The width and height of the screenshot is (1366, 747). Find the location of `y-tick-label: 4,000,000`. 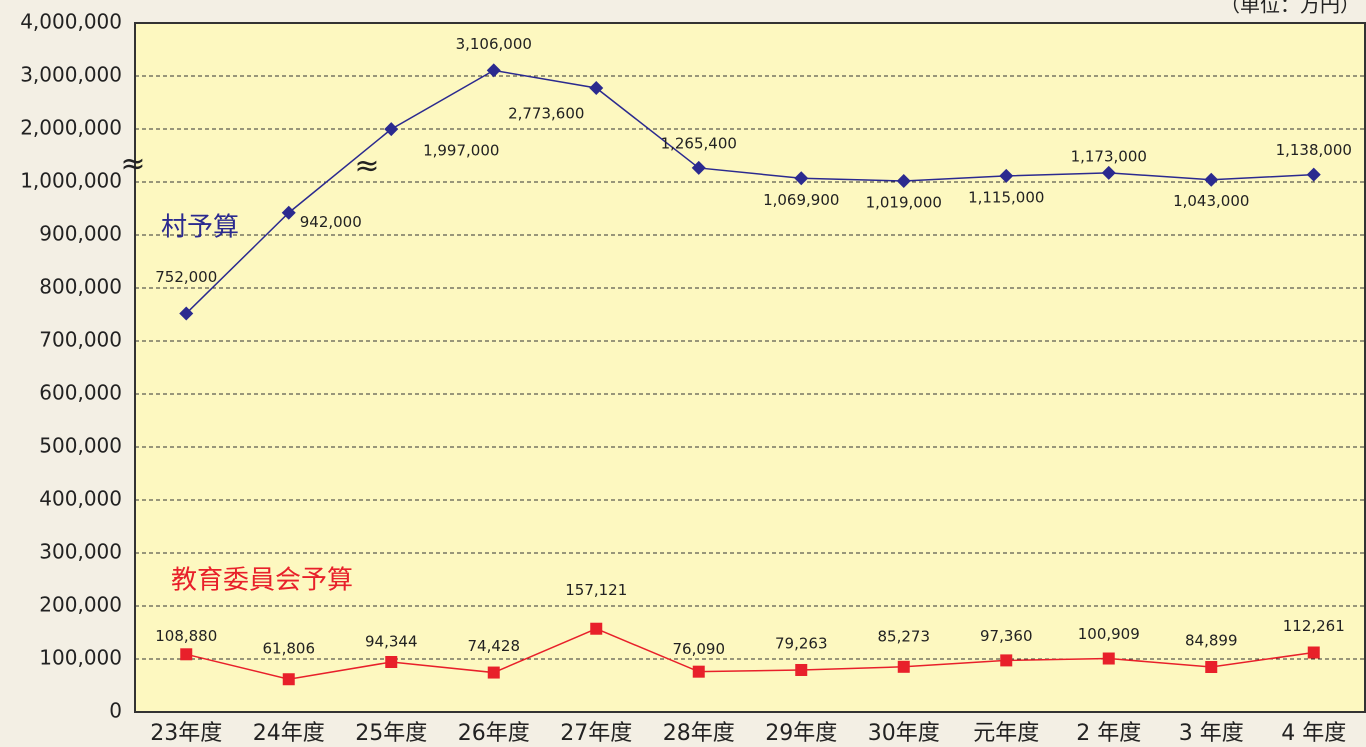

y-tick-label: 4,000,000 is located at coordinates (71, 22).